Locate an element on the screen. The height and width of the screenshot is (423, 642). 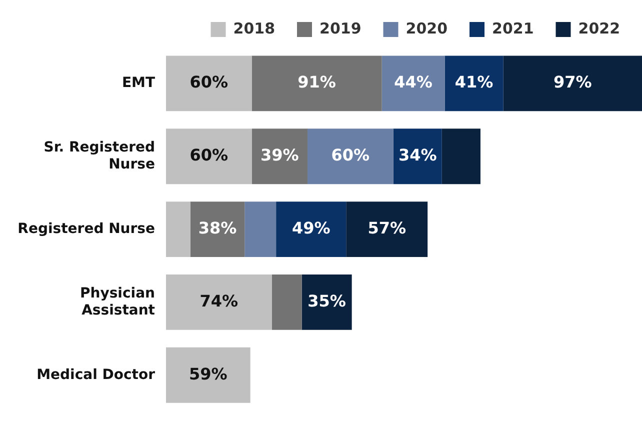
data-label: 59% is located at coordinates (208, 374).